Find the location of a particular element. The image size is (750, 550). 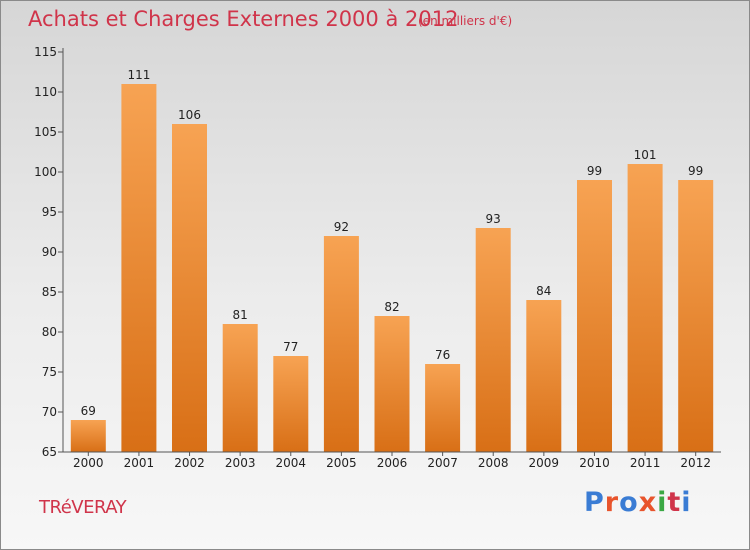

logo-letter: o is located at coordinates (629, 502).